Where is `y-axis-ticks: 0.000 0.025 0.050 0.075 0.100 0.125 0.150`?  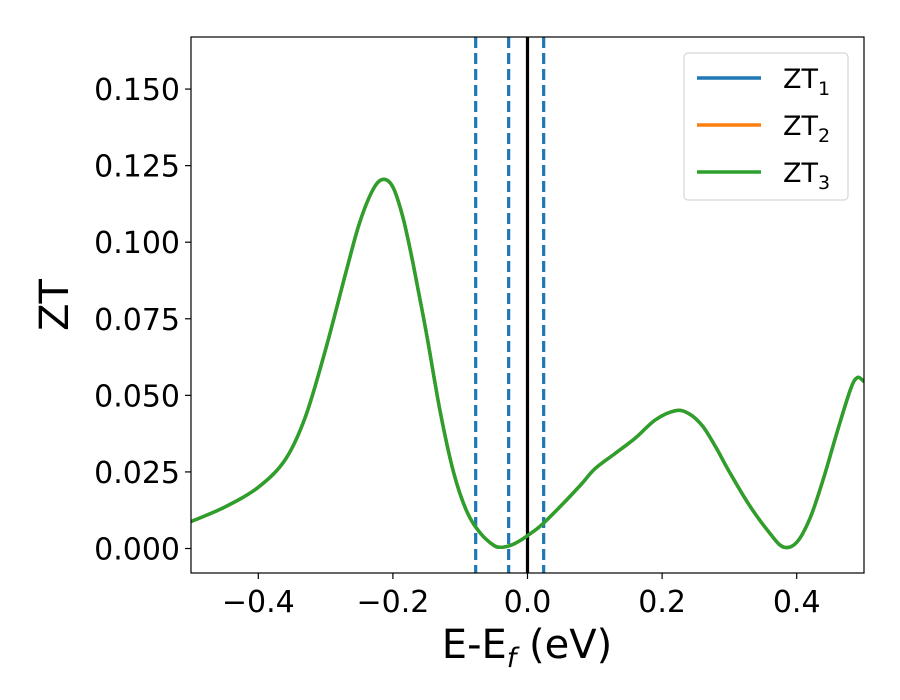
y-axis-ticks: 0.000 0.025 0.050 0.075 0.100 0.125 0.150 is located at coordinates (142, 320).